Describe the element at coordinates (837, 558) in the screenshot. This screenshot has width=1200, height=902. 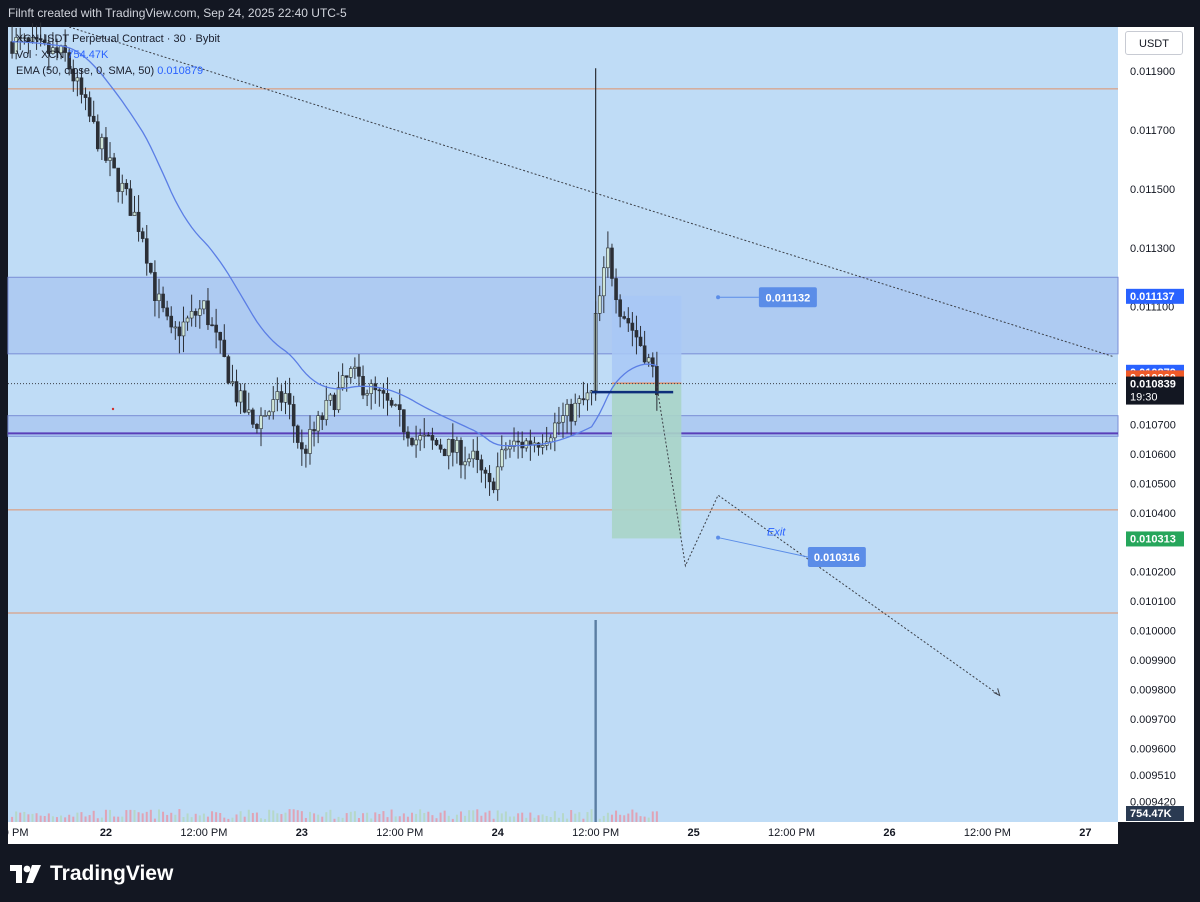
I see `callout-text-1: 0.010316` at that location.